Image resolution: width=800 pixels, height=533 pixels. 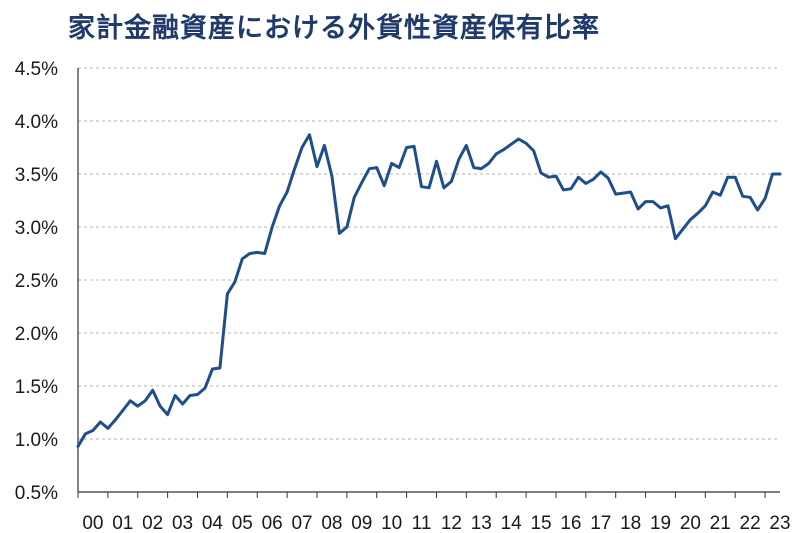 I want to click on x-tick-label: 21, so click(x=720, y=523).